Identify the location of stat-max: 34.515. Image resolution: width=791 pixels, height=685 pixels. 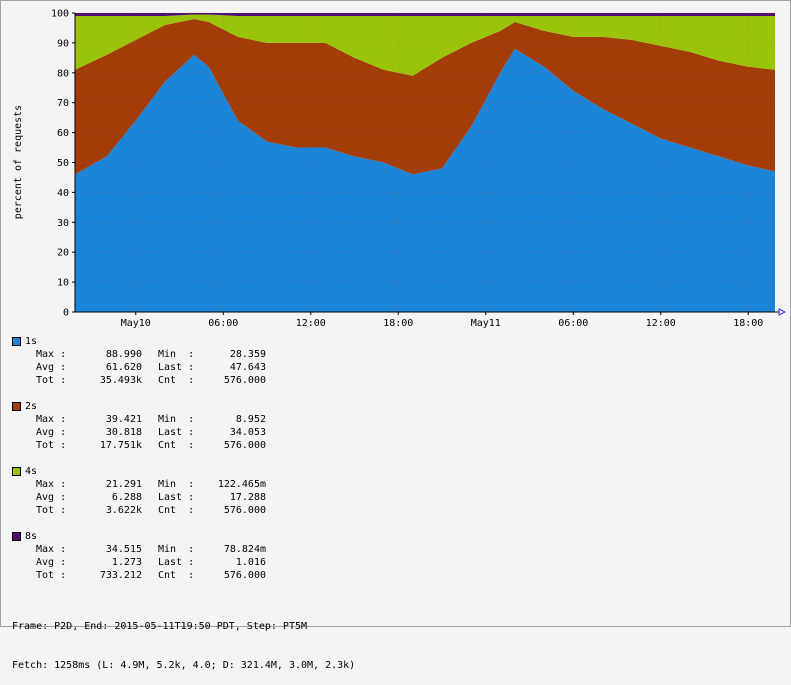
(123, 549).